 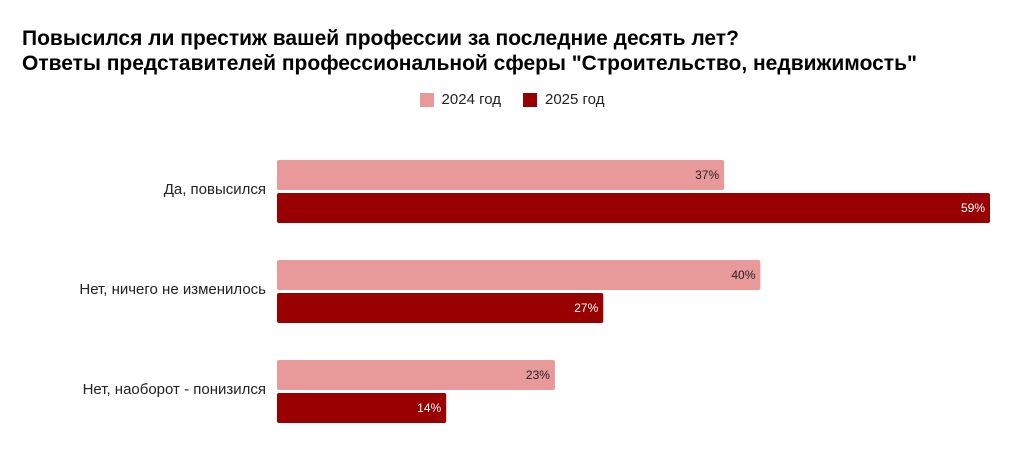 I want to click on bar-value-label: 40%, so click(x=743, y=275).